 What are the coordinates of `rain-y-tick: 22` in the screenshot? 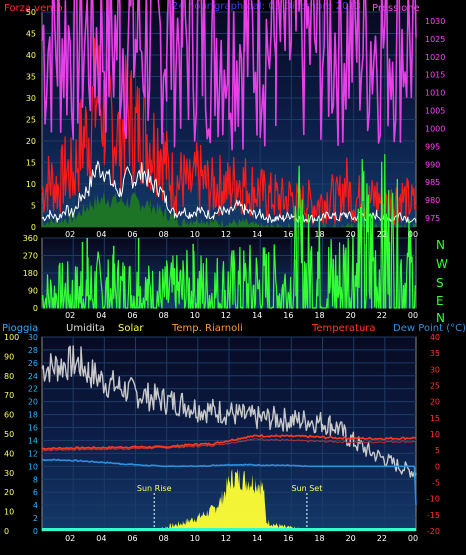 It's located at (33, 389).